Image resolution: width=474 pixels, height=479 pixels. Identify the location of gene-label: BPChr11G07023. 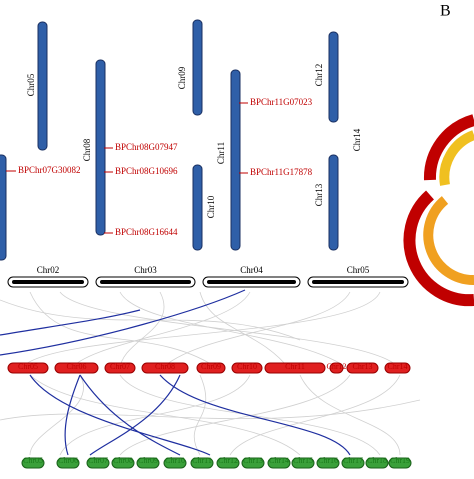
(281, 102).